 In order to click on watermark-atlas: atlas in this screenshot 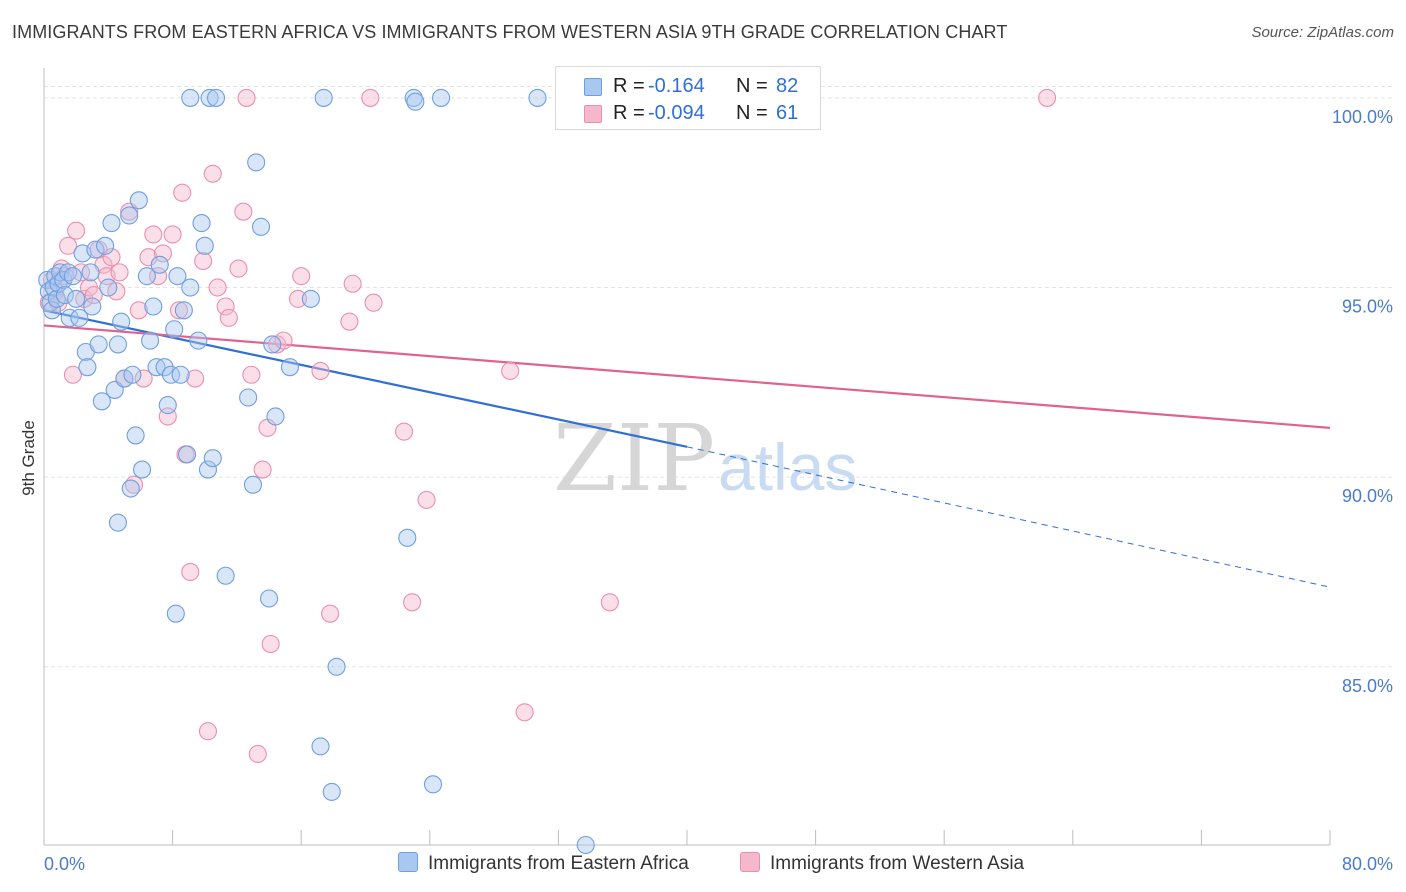, I will do `click(787, 467)`.